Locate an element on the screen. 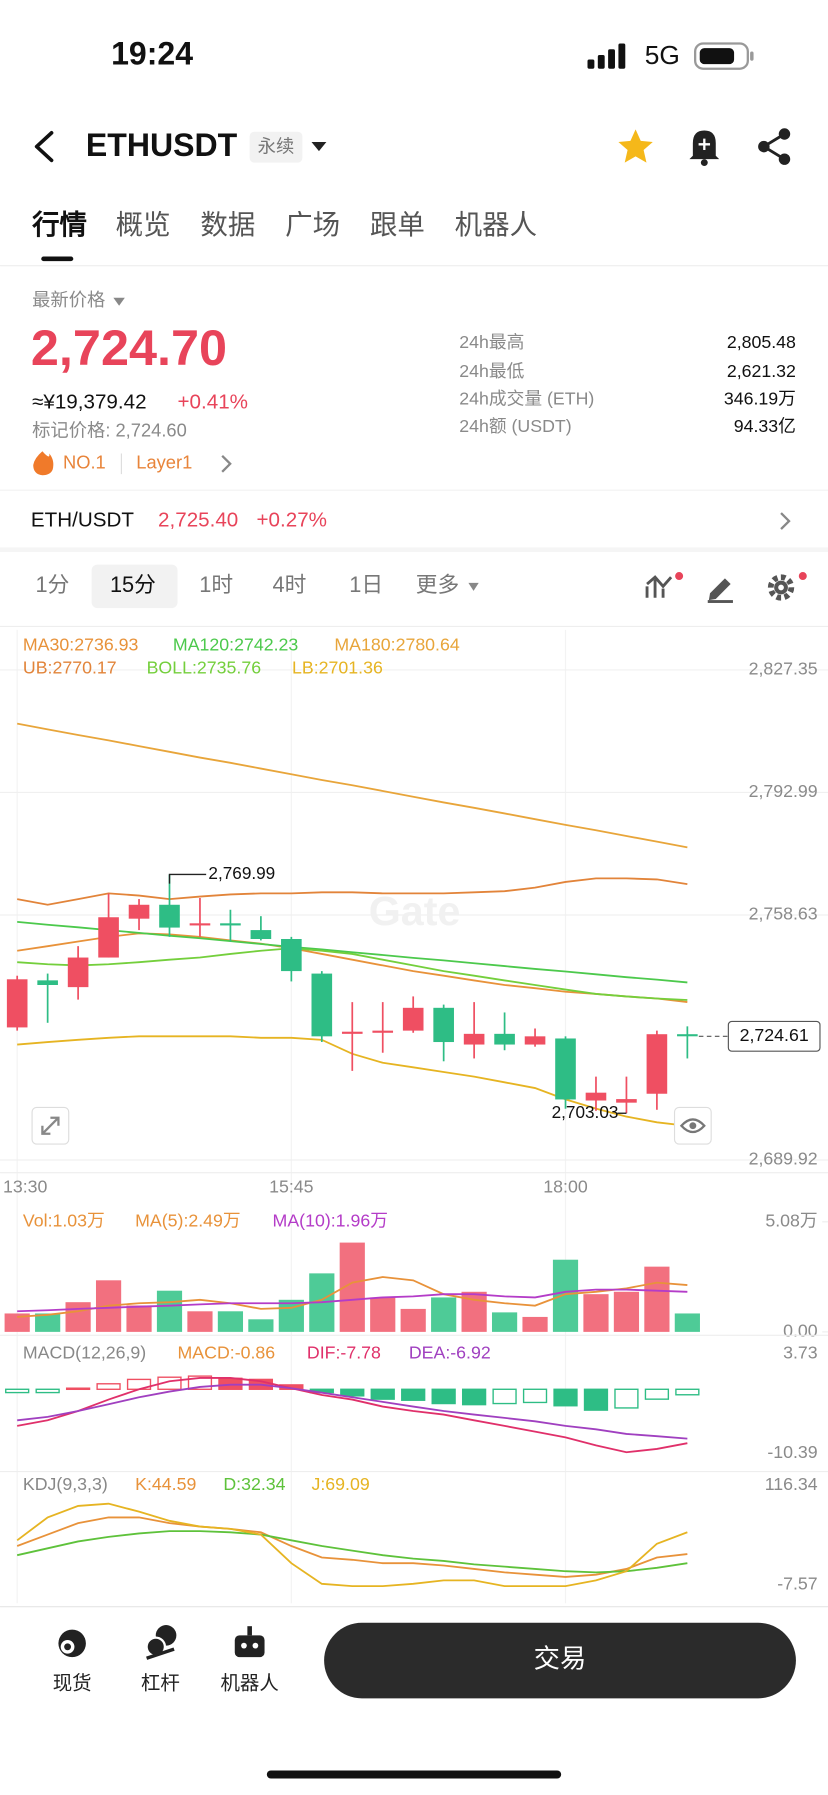  symbol: ETHUSDT is located at coordinates (162, 145).